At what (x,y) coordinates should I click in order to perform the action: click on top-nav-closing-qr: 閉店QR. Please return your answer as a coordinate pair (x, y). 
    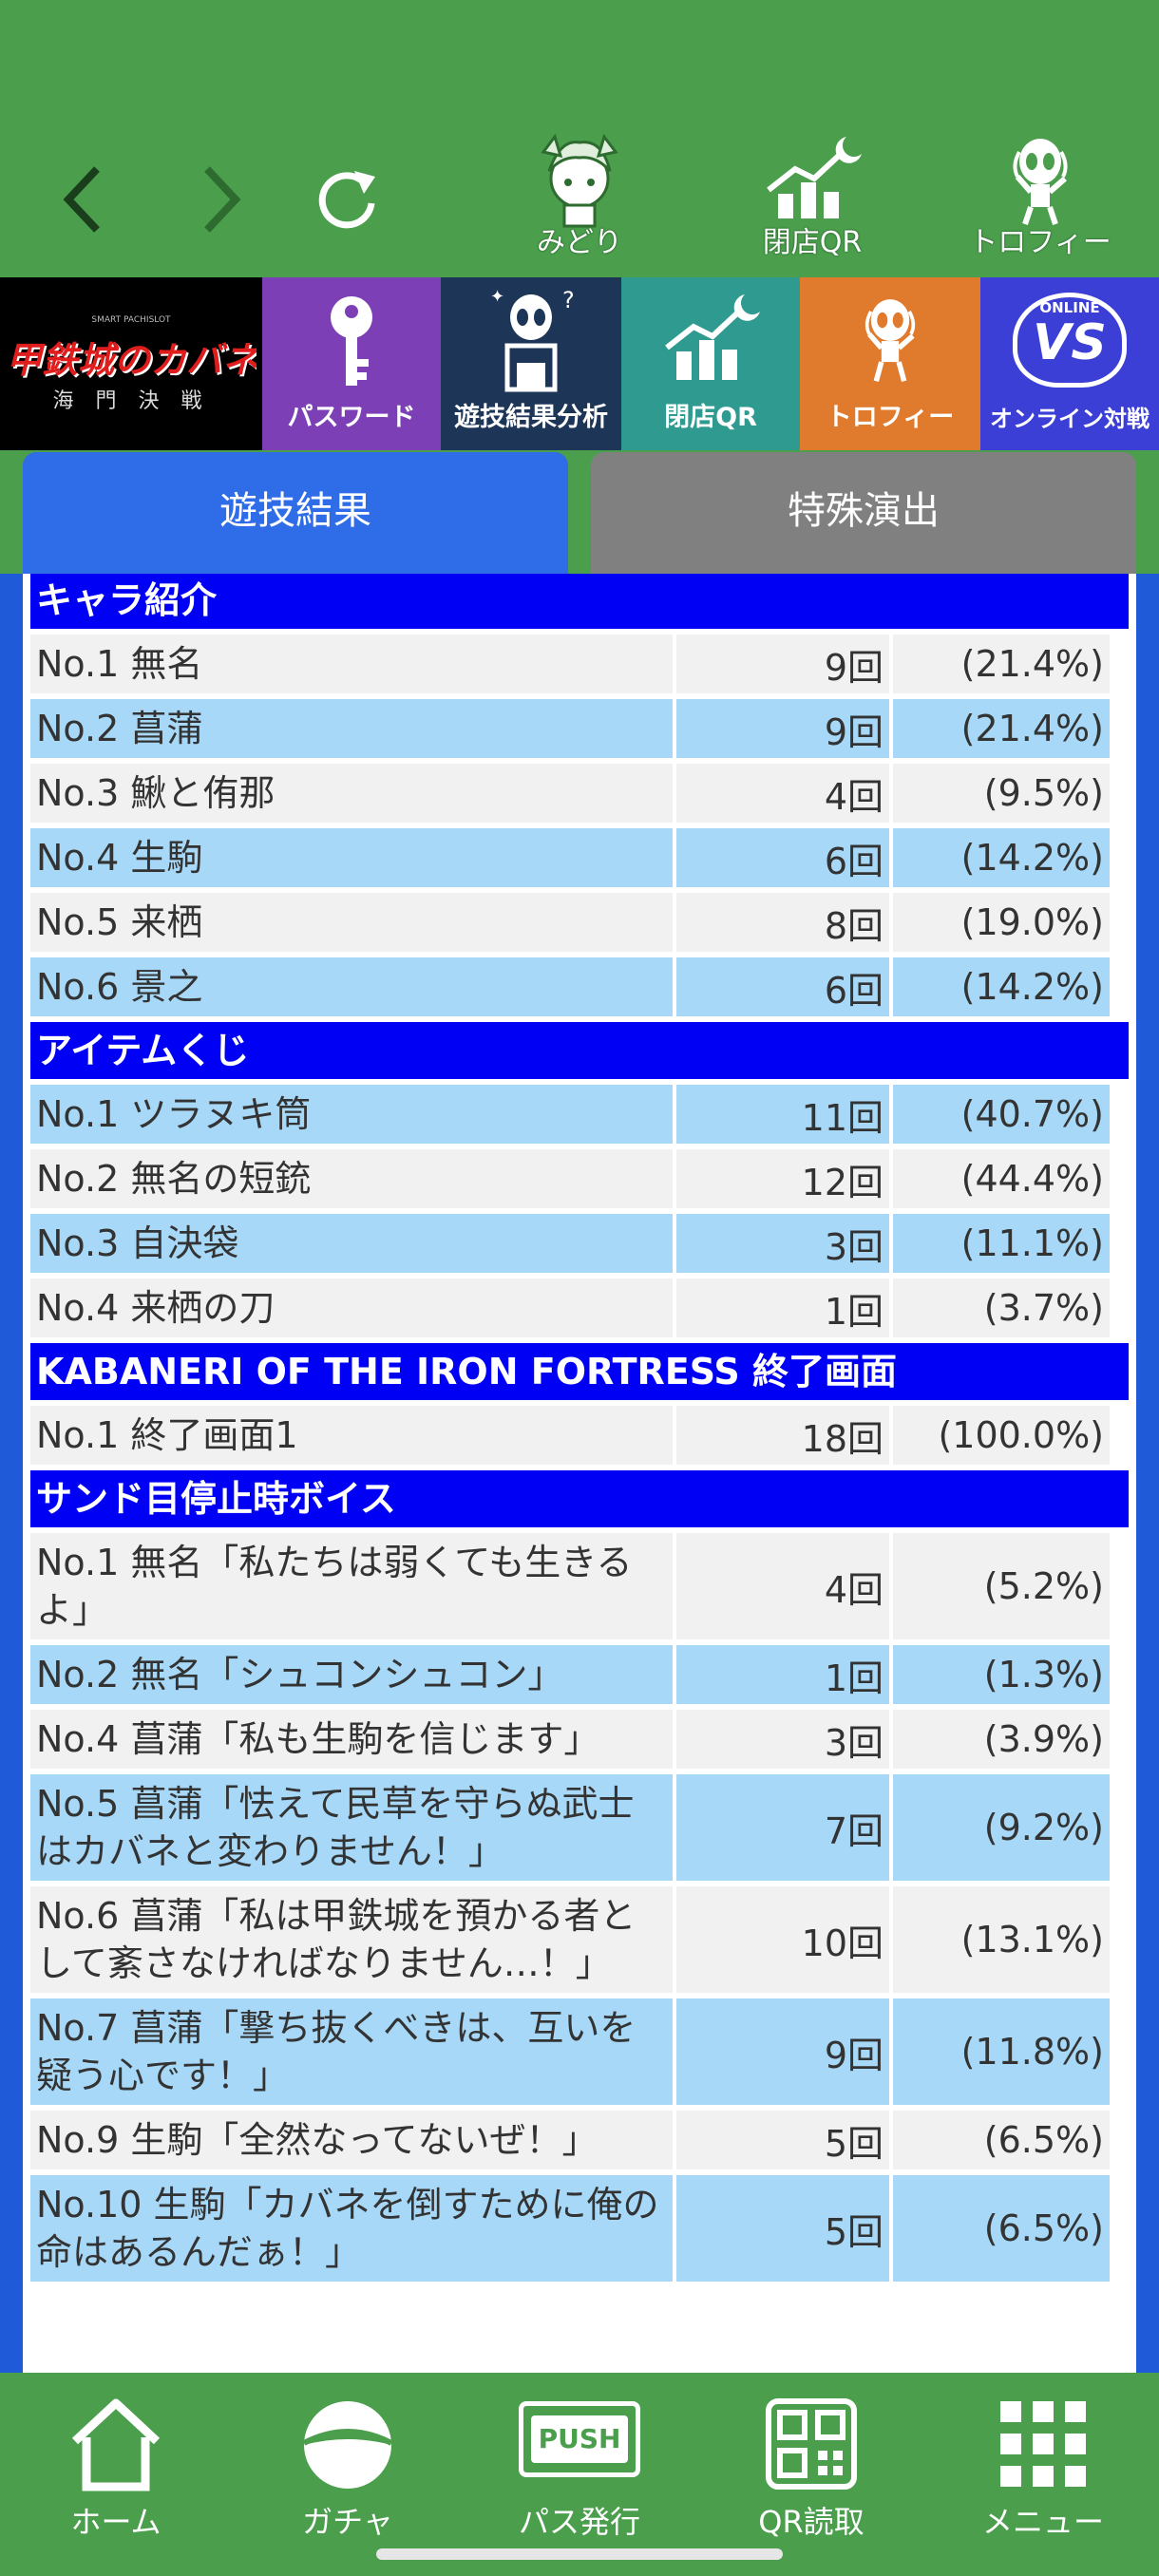
    Looking at the image, I should click on (812, 199).